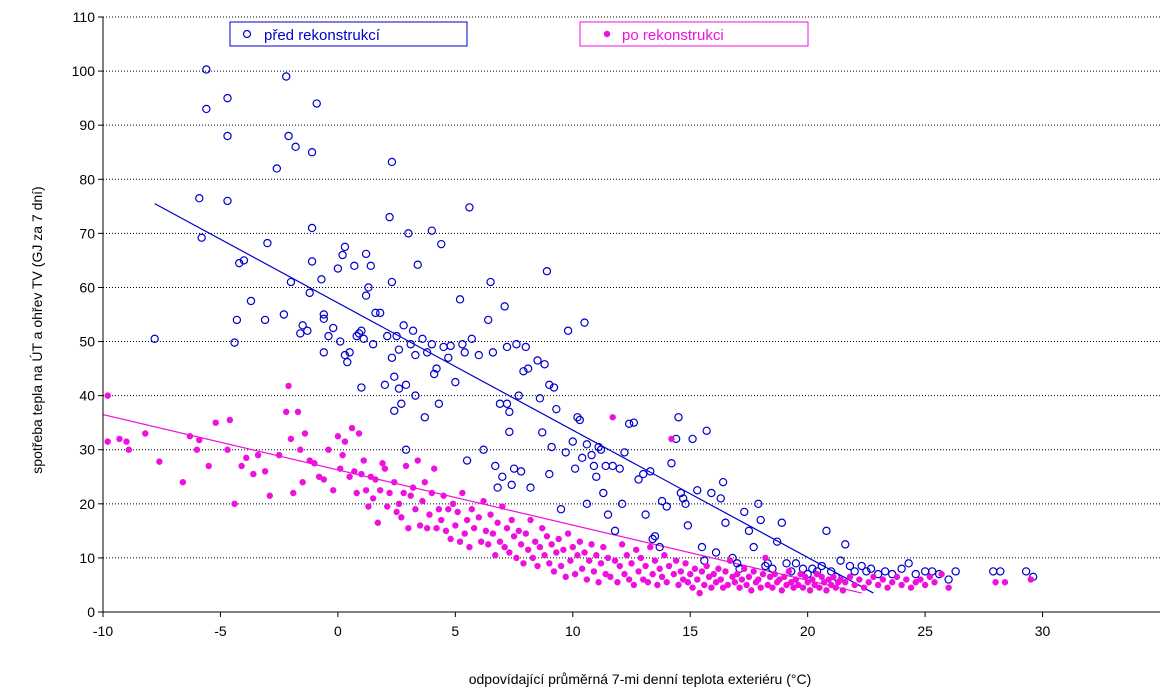  I want to click on x-tick-label: 25, so click(925, 631).